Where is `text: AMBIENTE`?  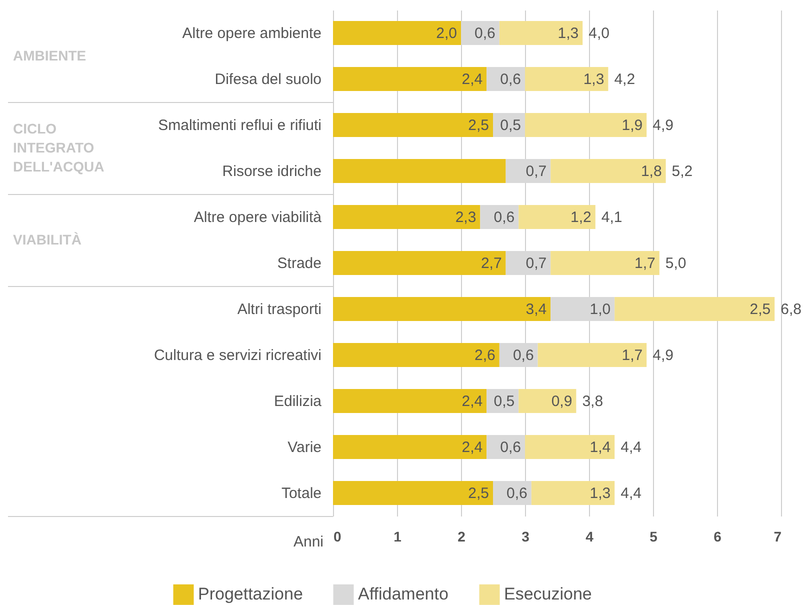 text: AMBIENTE is located at coordinates (50, 56).